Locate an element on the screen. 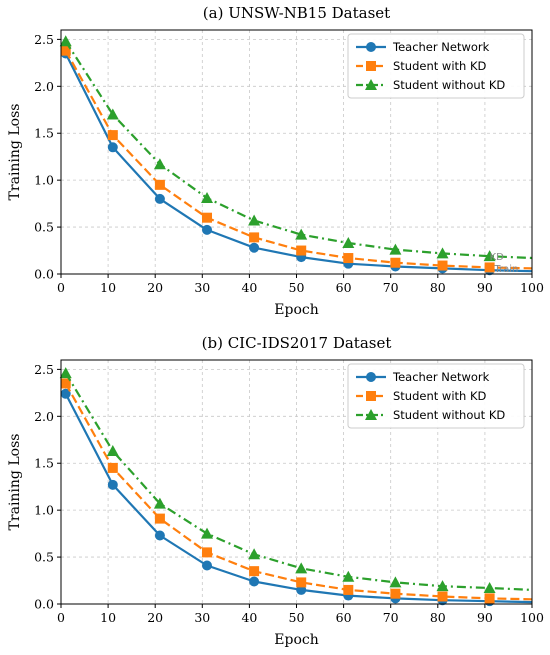  x-tick-label: 10 is located at coordinates (108, 617).